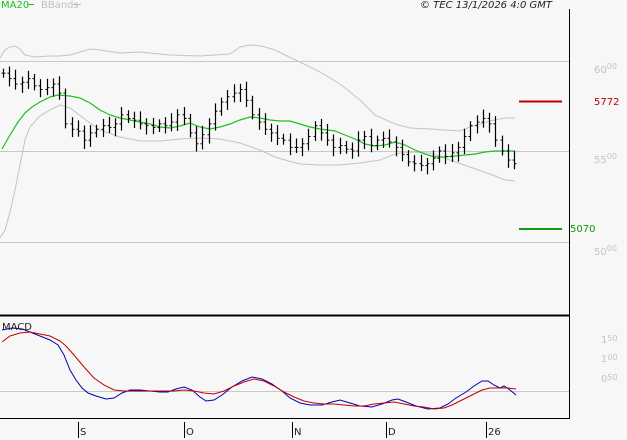 The width and height of the screenshot is (627, 440). What do you see at coordinates (486, 5) in the screenshot?
I see `copyright-timestamp: © TEC 13/1/2026 4:0 GMT` at bounding box center [486, 5].